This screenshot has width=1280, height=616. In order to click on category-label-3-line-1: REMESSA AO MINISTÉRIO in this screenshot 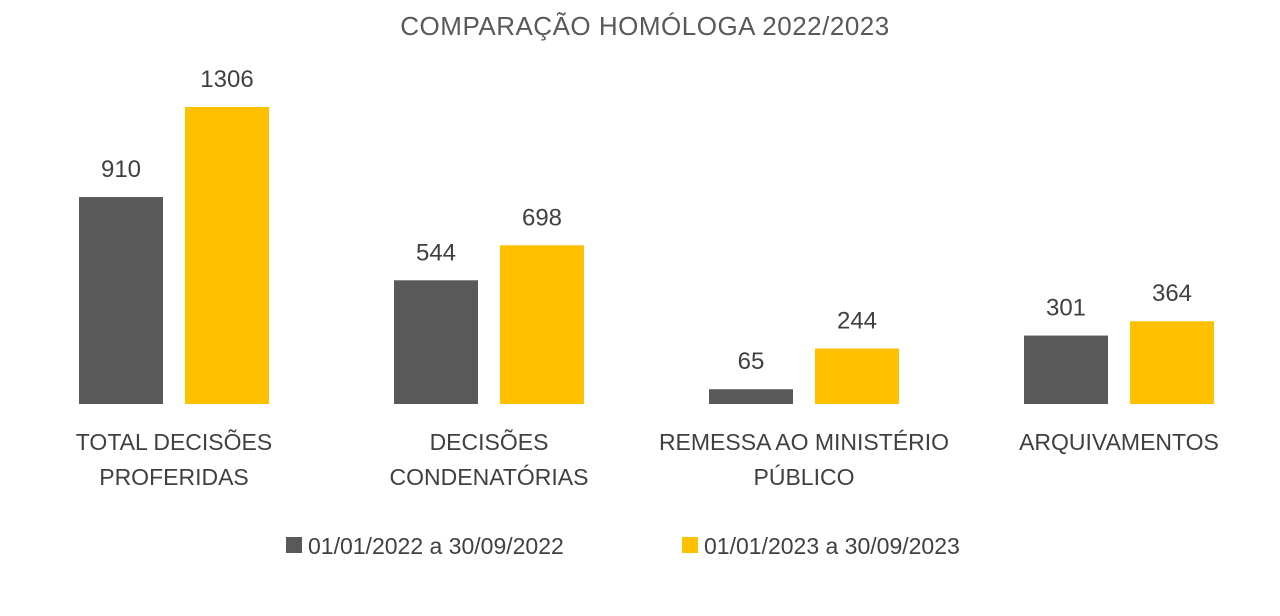, I will do `click(804, 442)`.